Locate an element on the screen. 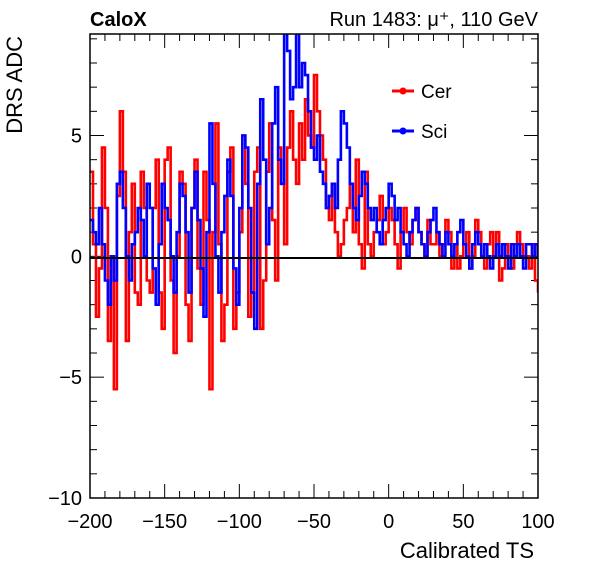  legend-label-sci: Sci is located at coordinates (434, 132).